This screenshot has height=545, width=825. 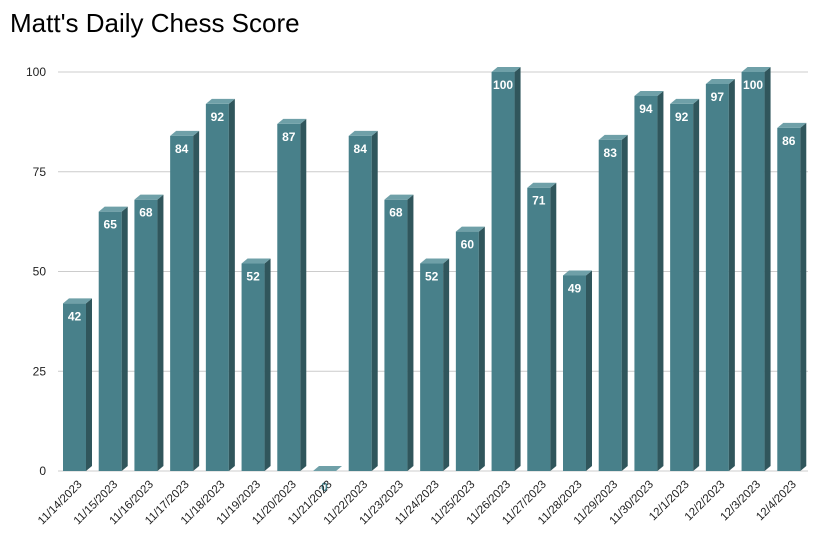 I want to click on y-axis-ticks: 0 25 50 75 100, so click(x=36, y=271).